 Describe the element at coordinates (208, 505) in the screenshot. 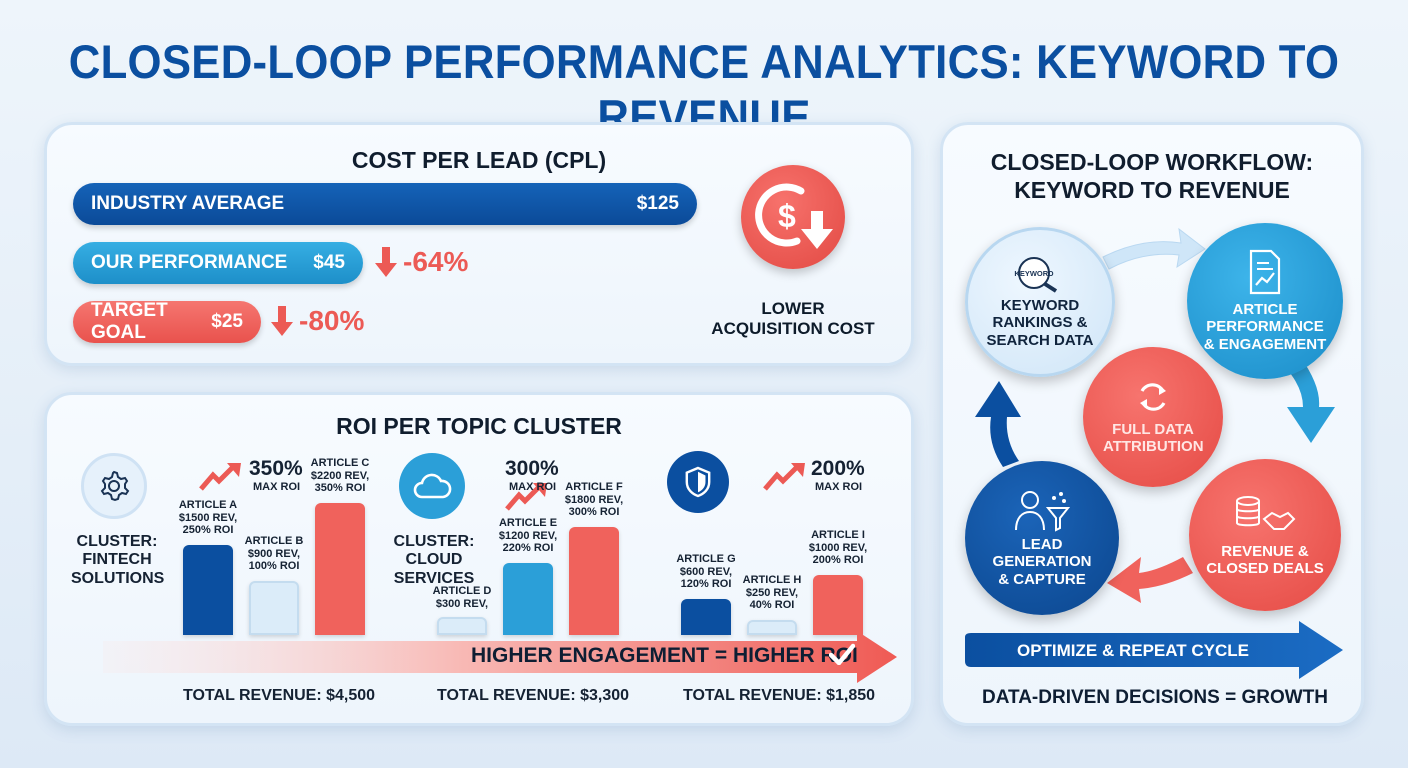

I see `roi-bar-label-line: ARTICLE A` at that location.